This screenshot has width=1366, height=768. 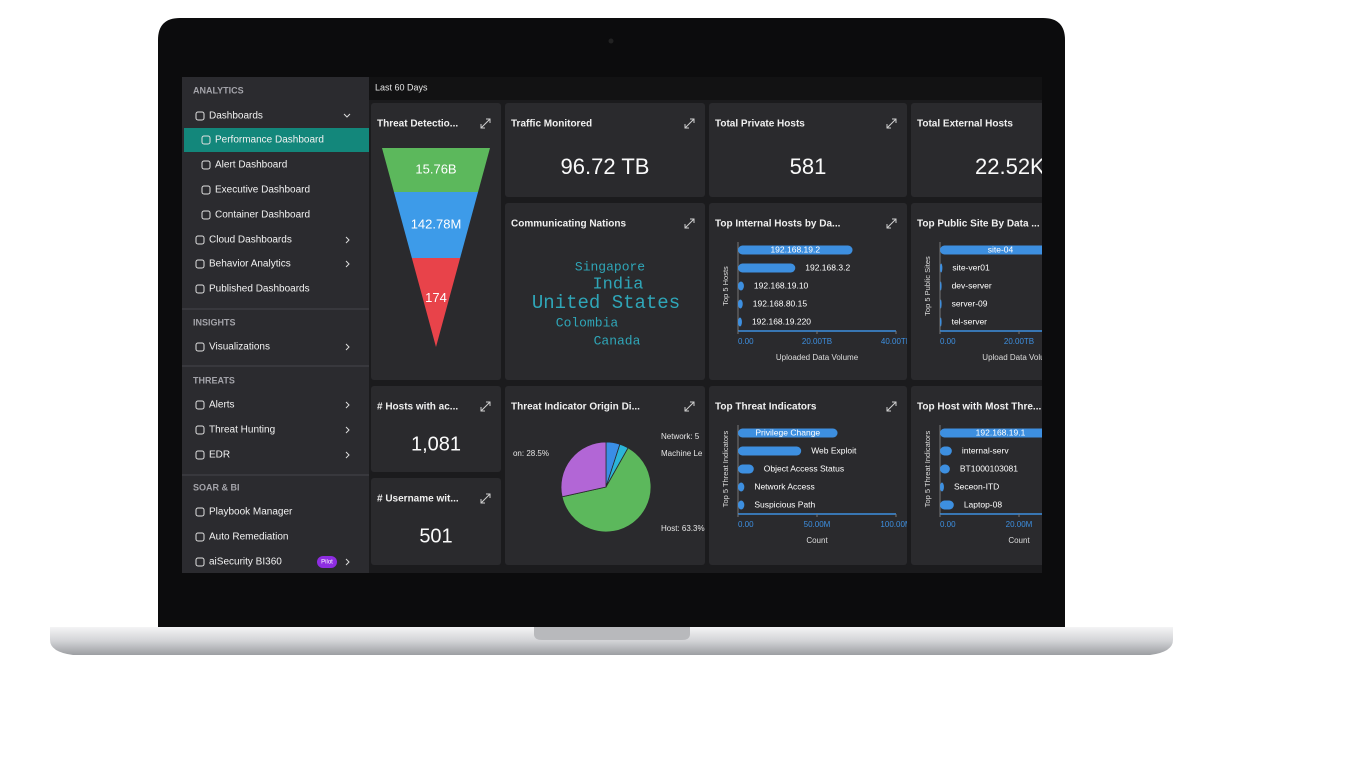 I want to click on laptop-base, so click(x=611, y=641).